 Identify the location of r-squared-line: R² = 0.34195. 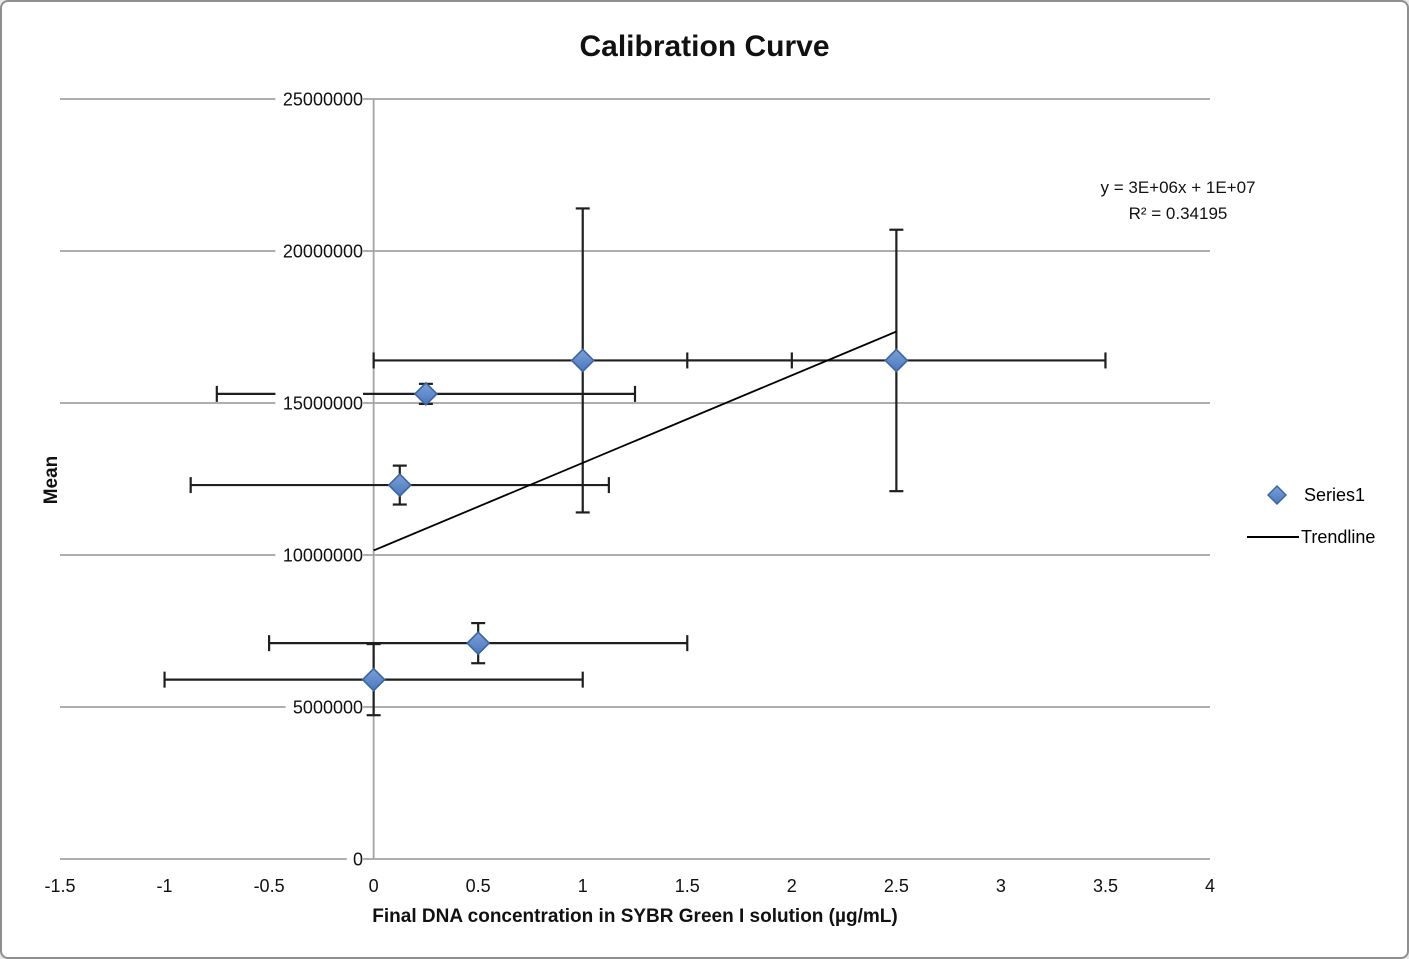
(1178, 213).